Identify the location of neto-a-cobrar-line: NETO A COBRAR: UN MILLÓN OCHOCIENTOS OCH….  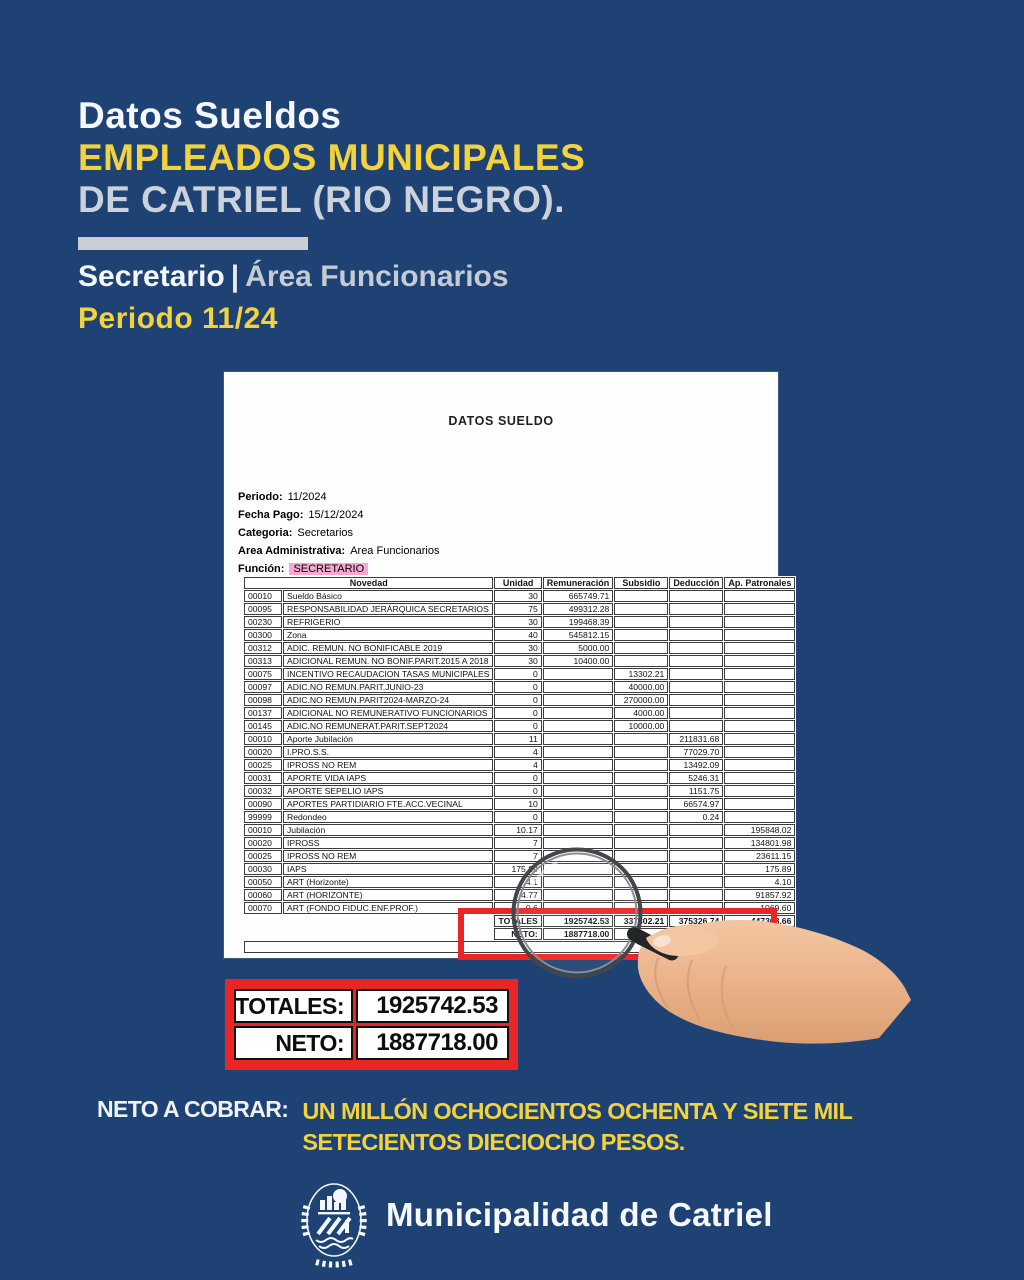
(539, 1127).